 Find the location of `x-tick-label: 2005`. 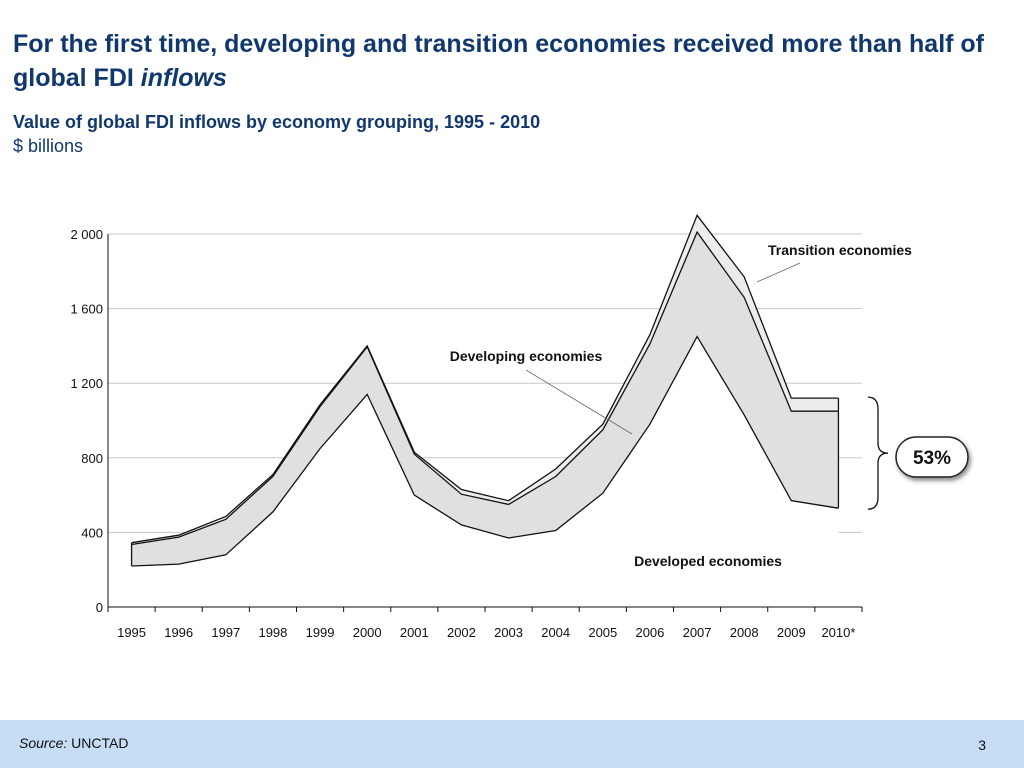

x-tick-label: 2005 is located at coordinates (602, 632).